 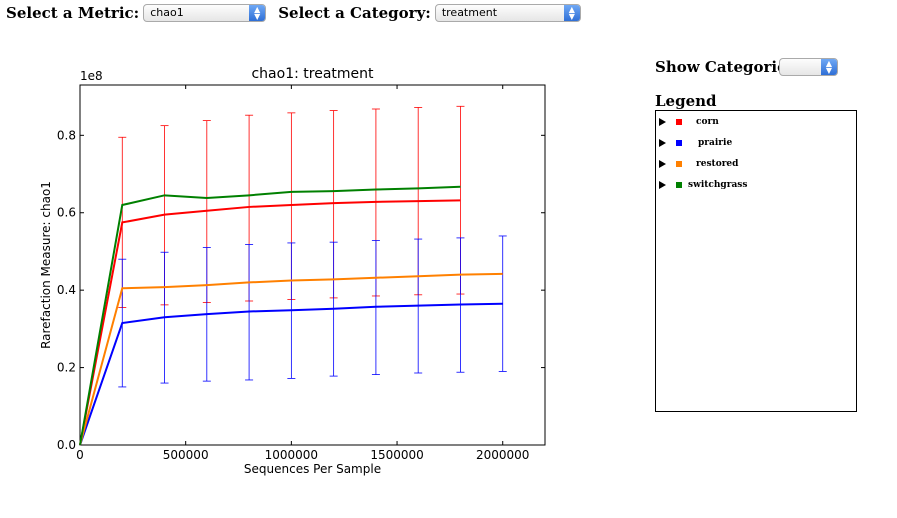 I want to click on legend-label: corn, so click(x=707, y=122).